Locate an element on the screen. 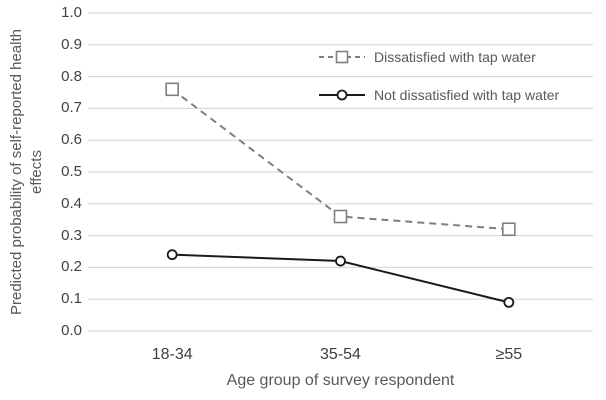  y-tick-label: 0.4 is located at coordinates (71, 203).